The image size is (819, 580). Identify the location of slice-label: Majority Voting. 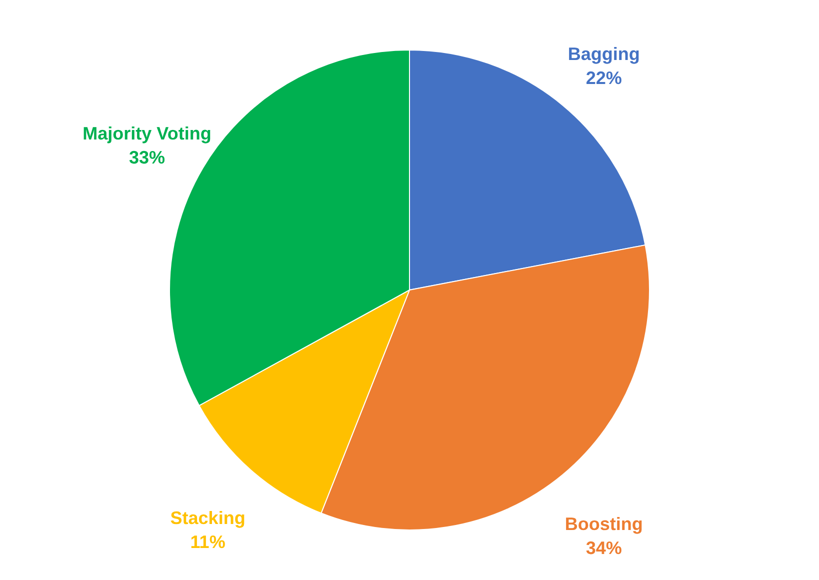
(147, 134).